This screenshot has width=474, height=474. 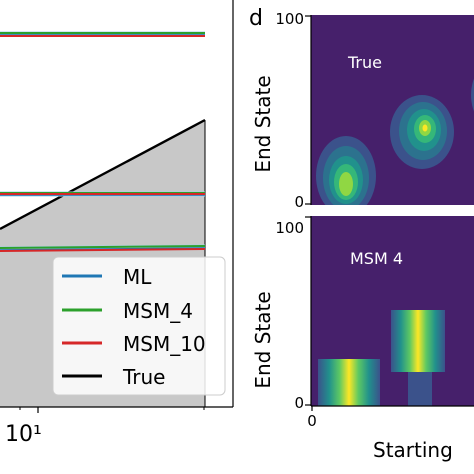 I want to click on legend-entry-ml: ML, so click(x=107, y=277).